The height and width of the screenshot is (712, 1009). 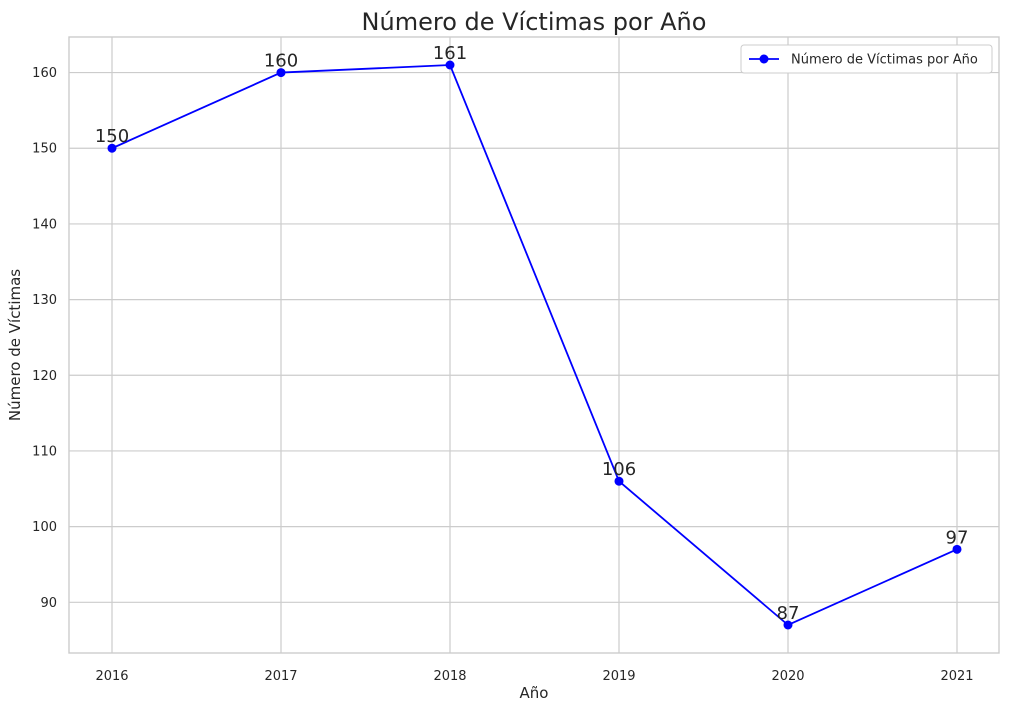 What do you see at coordinates (111, 676) in the screenshot?
I see `x-tick-label: 2016` at bounding box center [111, 676].